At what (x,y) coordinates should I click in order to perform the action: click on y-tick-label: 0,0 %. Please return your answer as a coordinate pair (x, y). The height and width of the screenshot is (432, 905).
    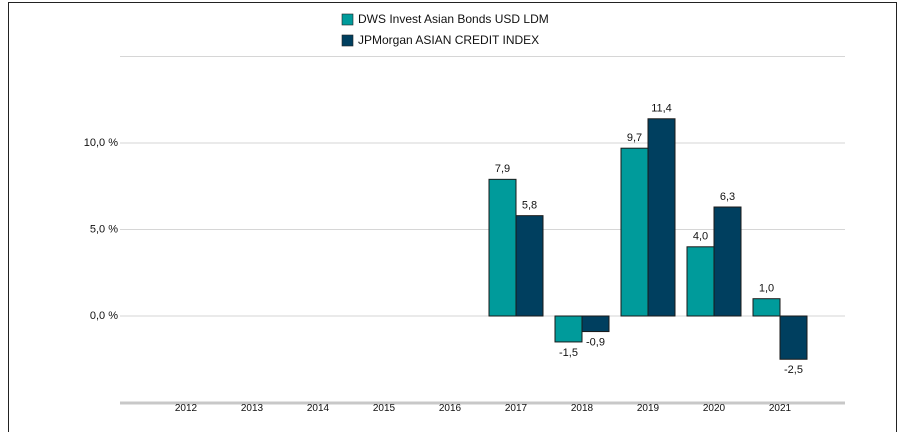
    Looking at the image, I should click on (104, 316).